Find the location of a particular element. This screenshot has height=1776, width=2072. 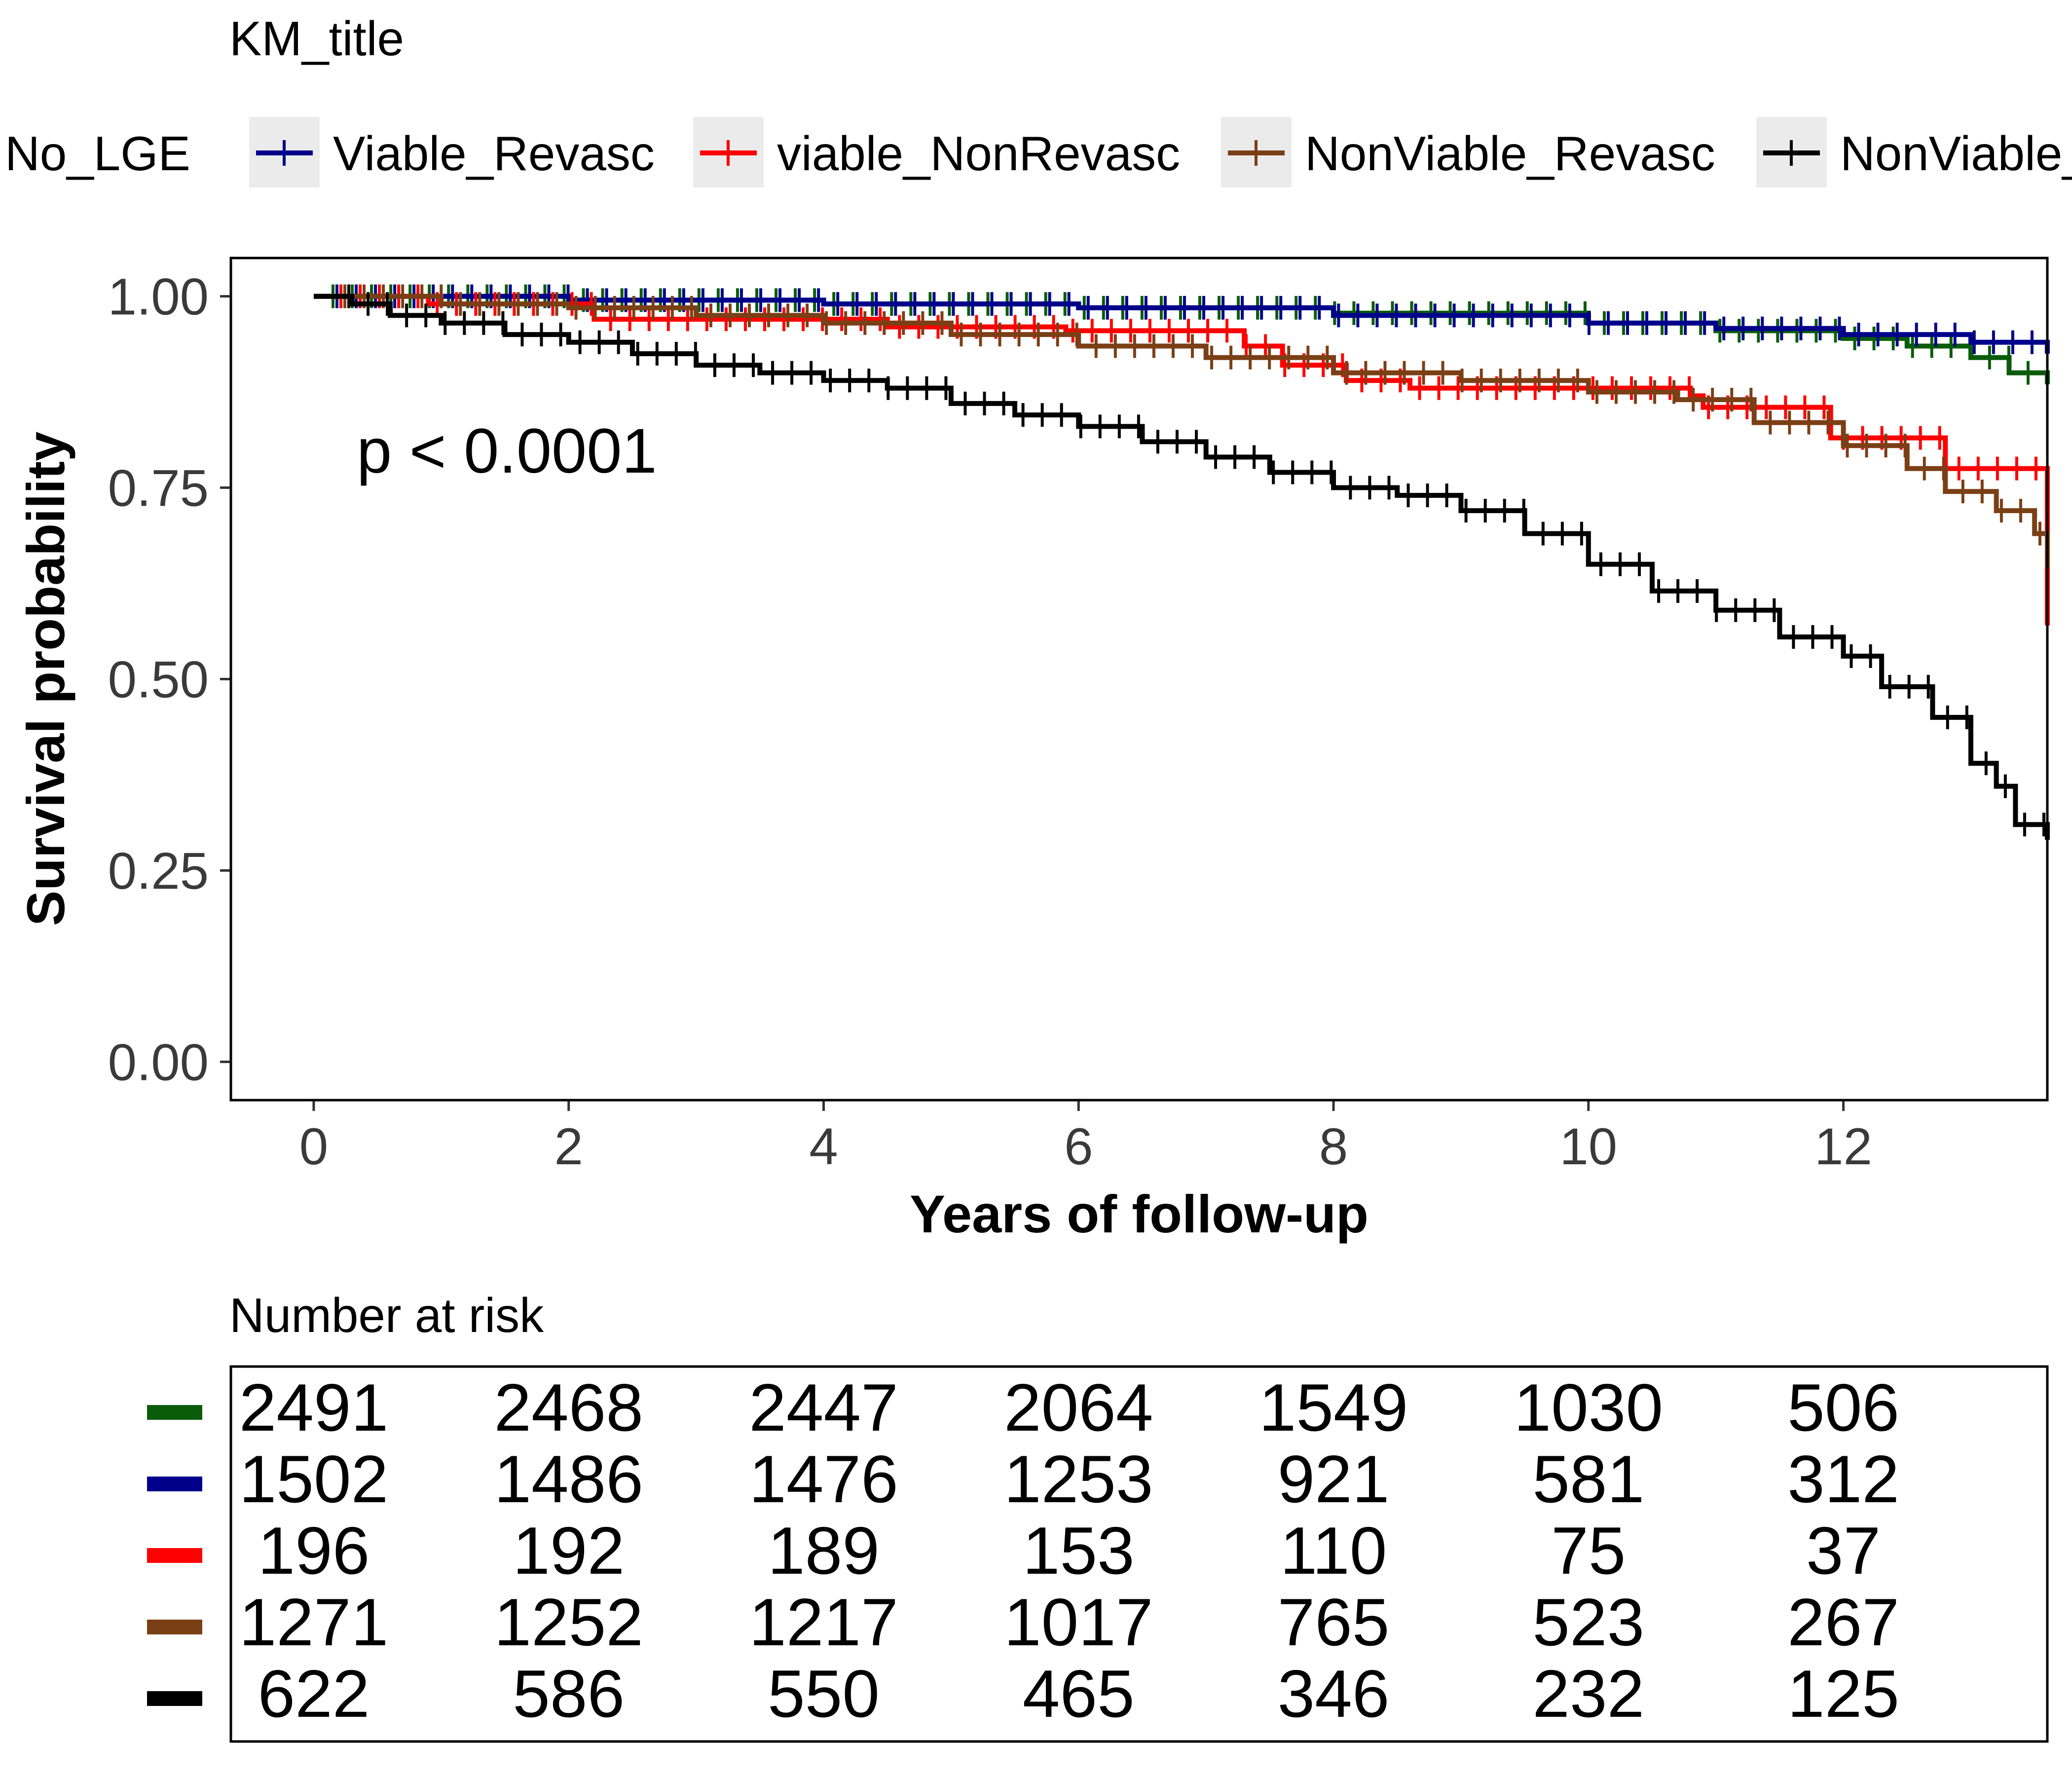

y-axis: 0.00 0.25 0.50 0.75 1.00 is located at coordinates (169, 680).